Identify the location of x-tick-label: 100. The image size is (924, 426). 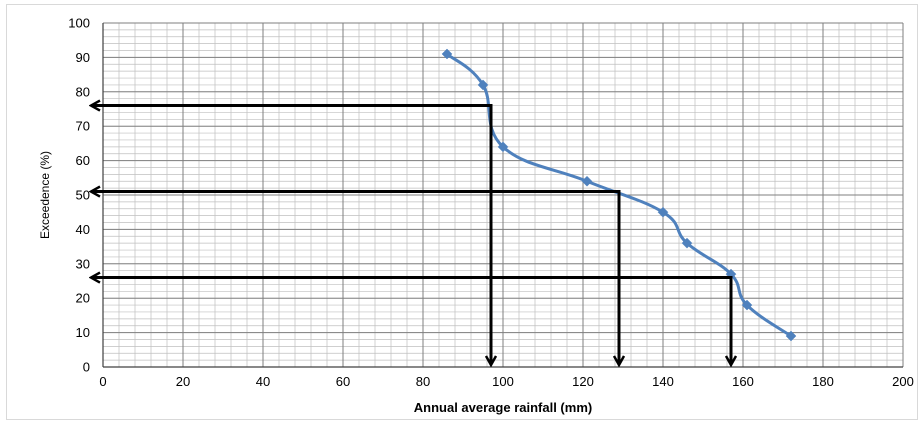
(503, 381).